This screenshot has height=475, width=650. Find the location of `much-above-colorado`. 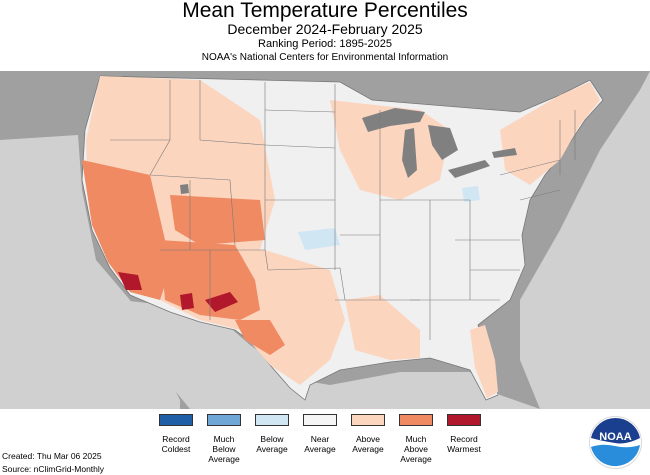

much-above-colorado is located at coordinates (217, 220).